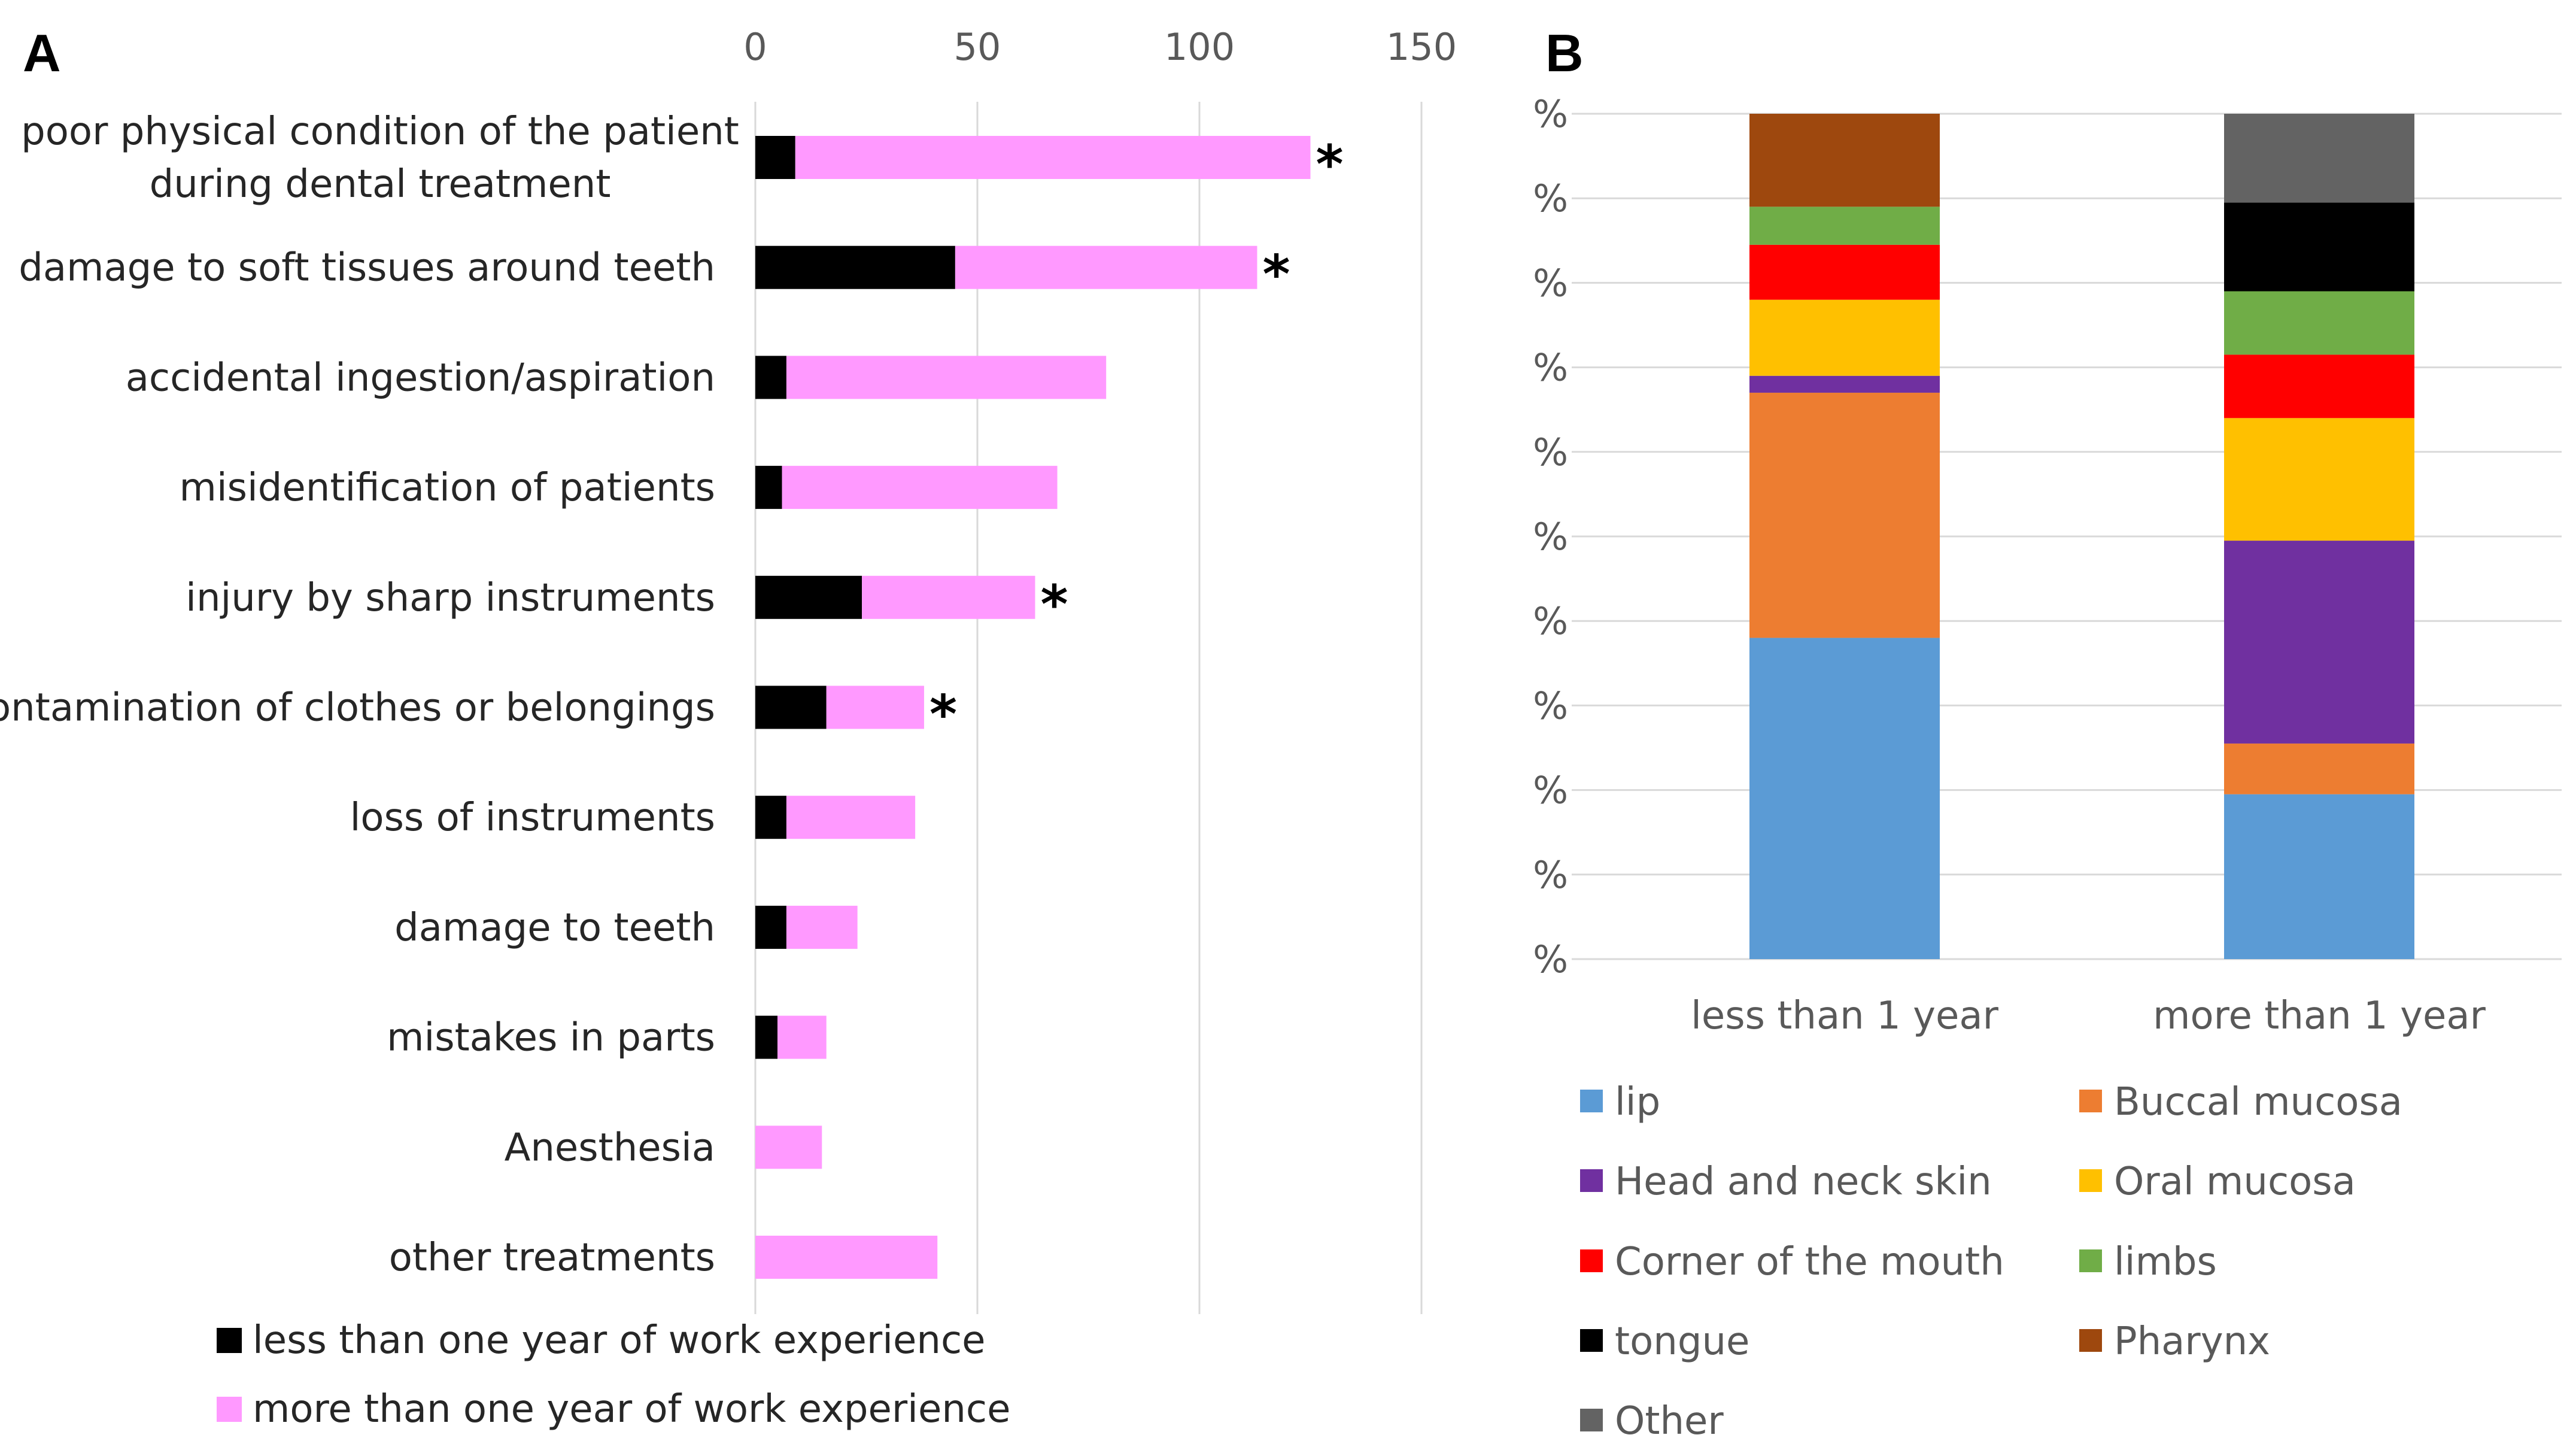  I want to click on category-label: contamination of clothes or belongings, so click(357, 708).